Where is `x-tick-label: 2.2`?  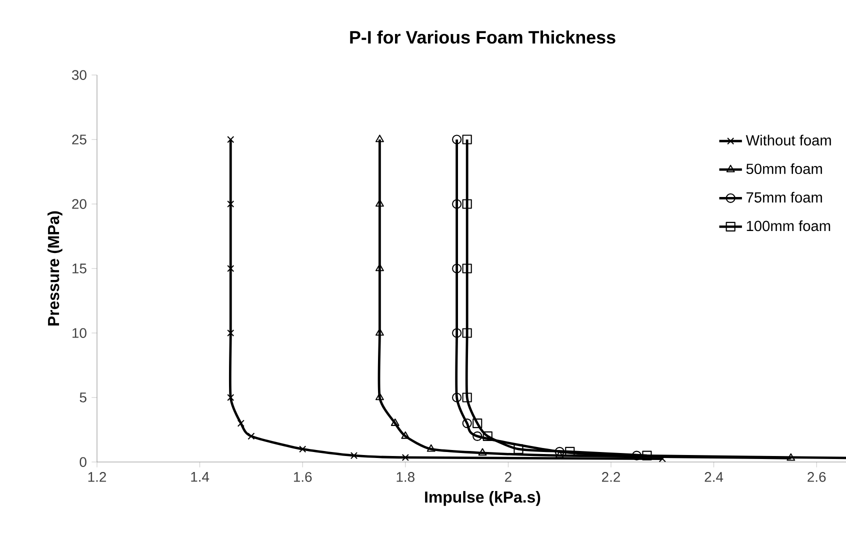 x-tick-label: 2.2 is located at coordinates (611, 477).